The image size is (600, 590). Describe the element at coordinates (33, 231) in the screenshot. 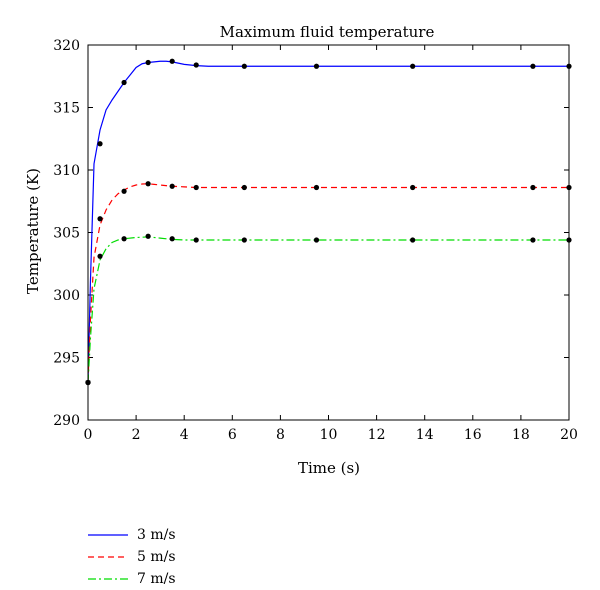

I see `y-axis-label: Temperature (K)` at that location.